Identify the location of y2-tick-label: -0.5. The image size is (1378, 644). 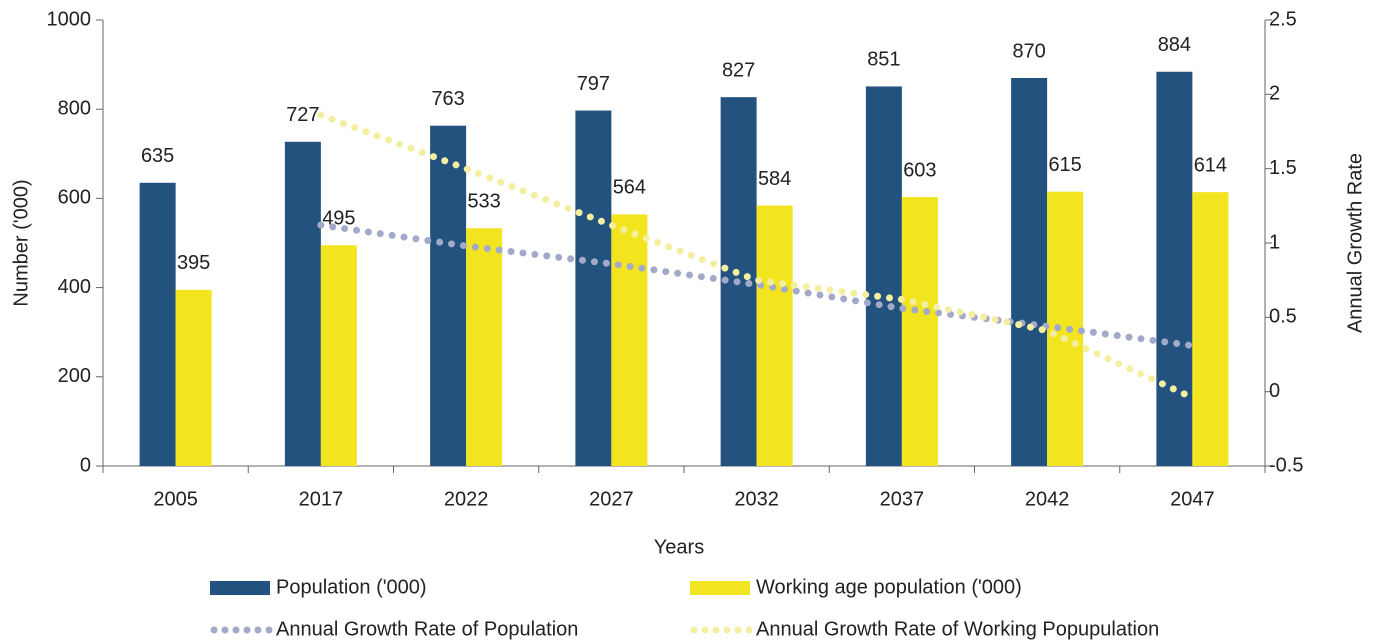
(1286, 465).